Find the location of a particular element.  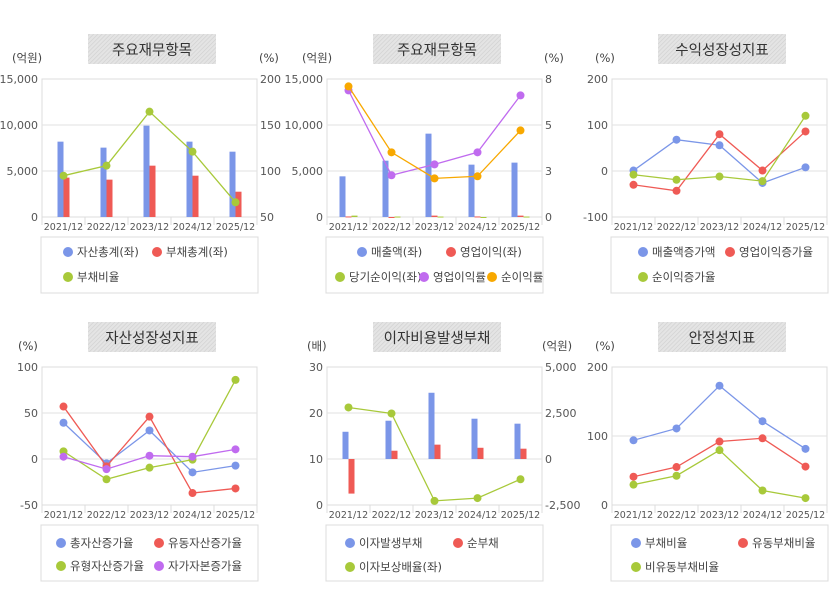

bar-green is located at coordinates (397, 217).